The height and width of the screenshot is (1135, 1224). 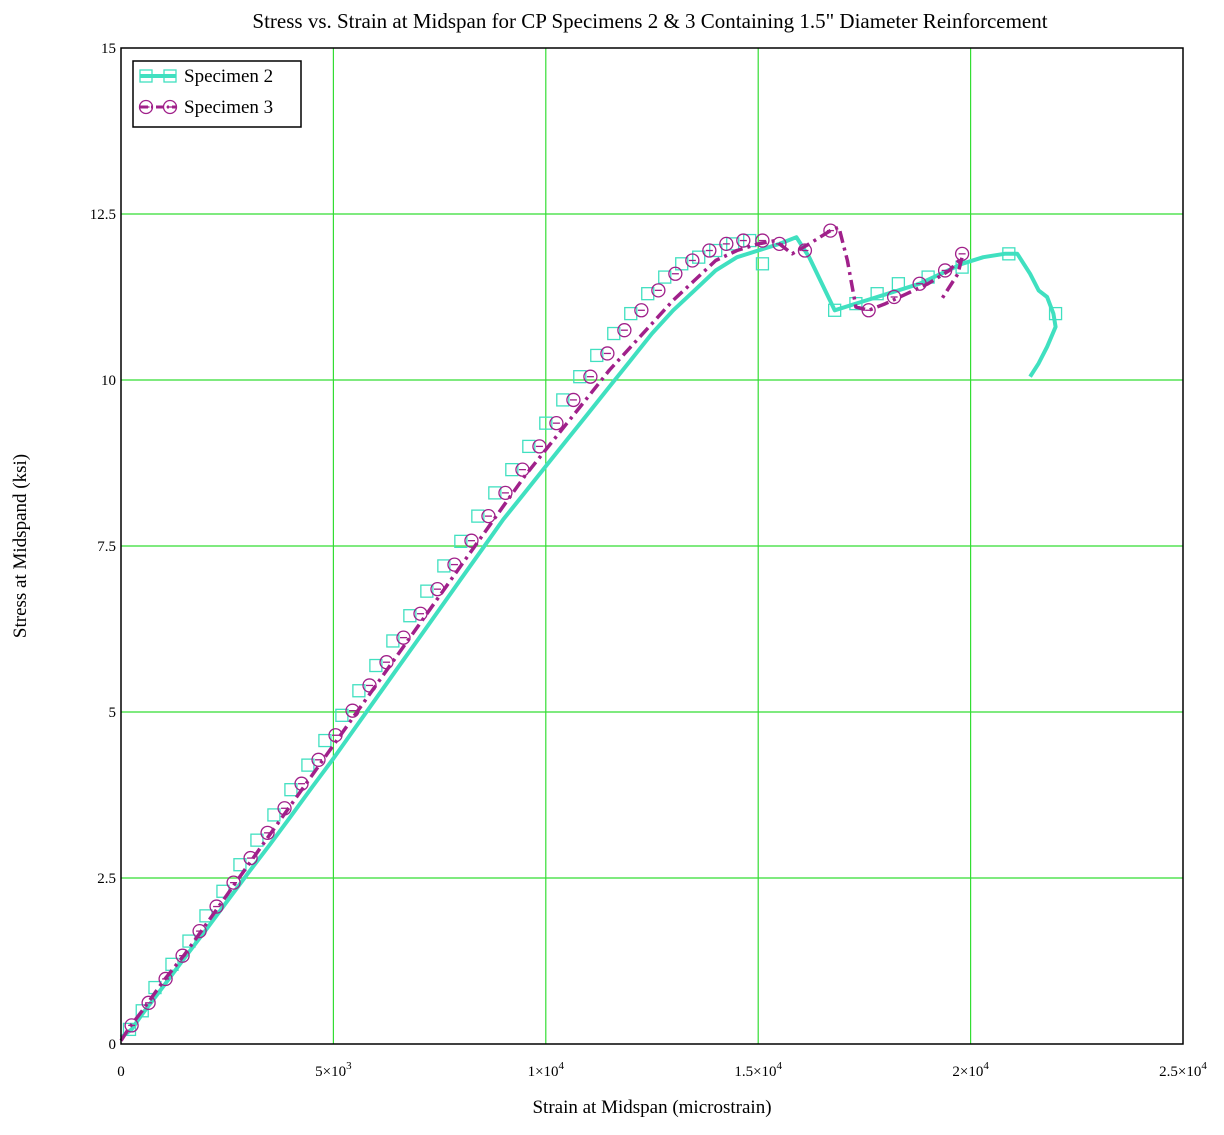 I want to click on y-axis-title: Stress at Midspand (ksi), so click(x=20, y=546).